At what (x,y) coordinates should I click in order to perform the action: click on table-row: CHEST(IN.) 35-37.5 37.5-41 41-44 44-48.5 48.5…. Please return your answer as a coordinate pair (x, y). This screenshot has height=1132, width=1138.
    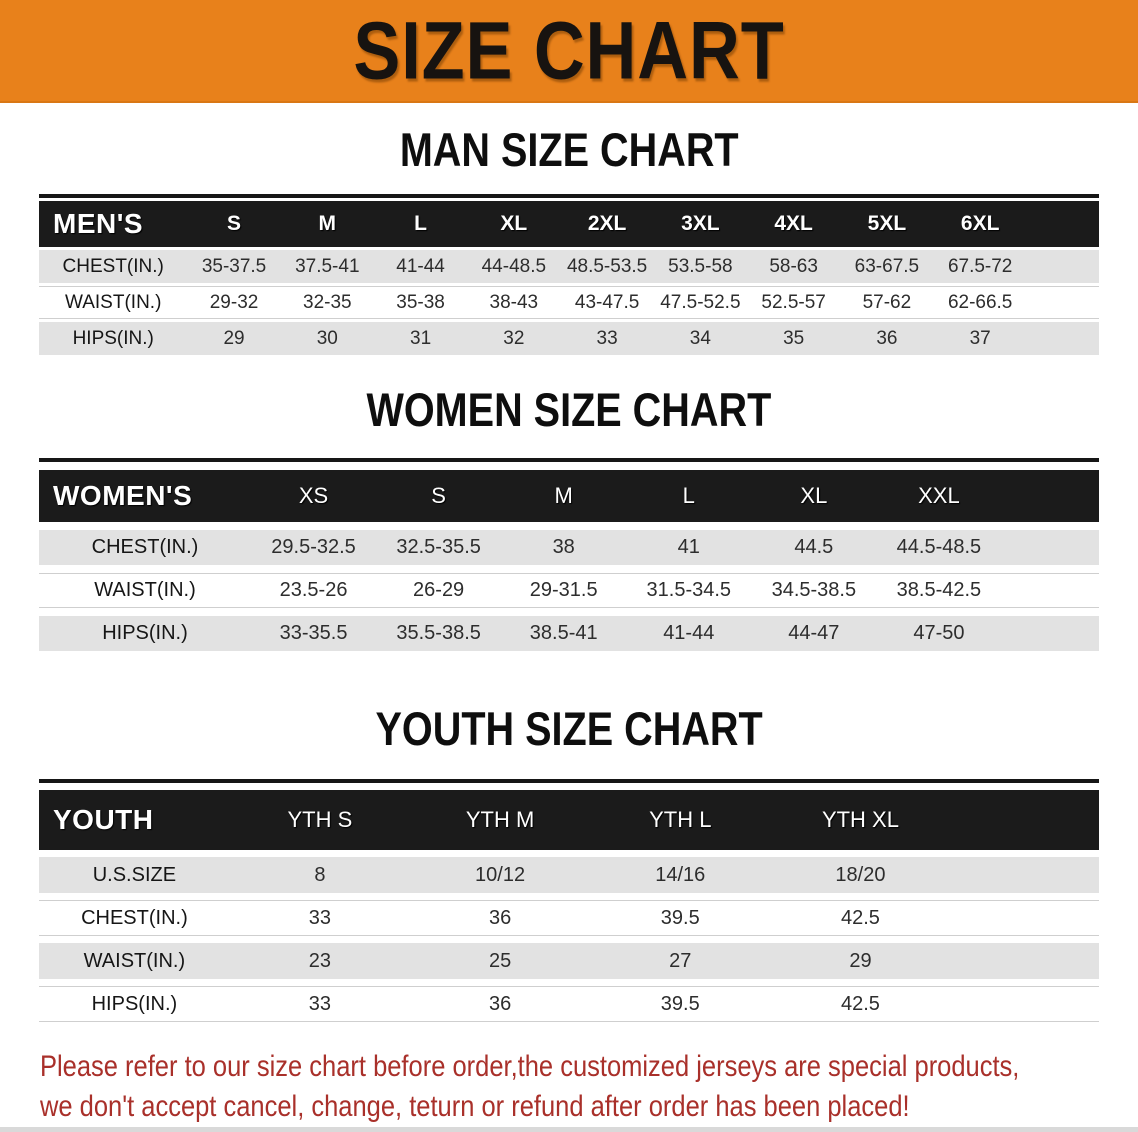
    Looking at the image, I should click on (569, 266).